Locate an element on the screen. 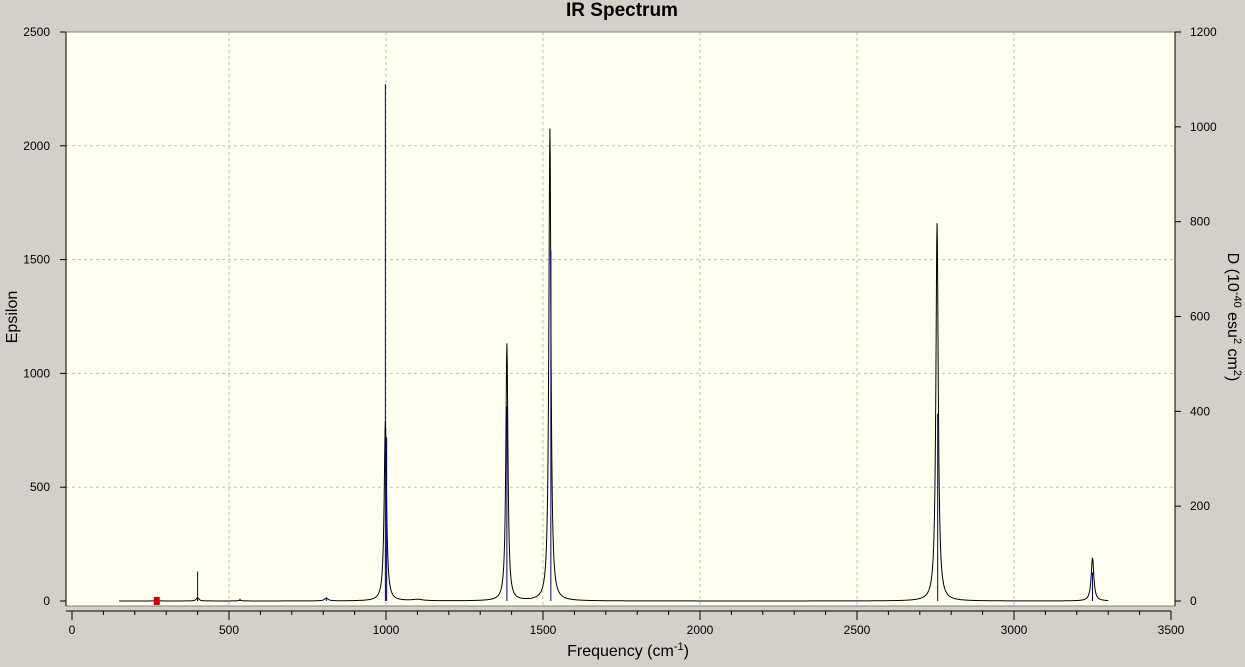 This screenshot has height=667, width=1245. x-tick-label: 500 is located at coordinates (229, 630).